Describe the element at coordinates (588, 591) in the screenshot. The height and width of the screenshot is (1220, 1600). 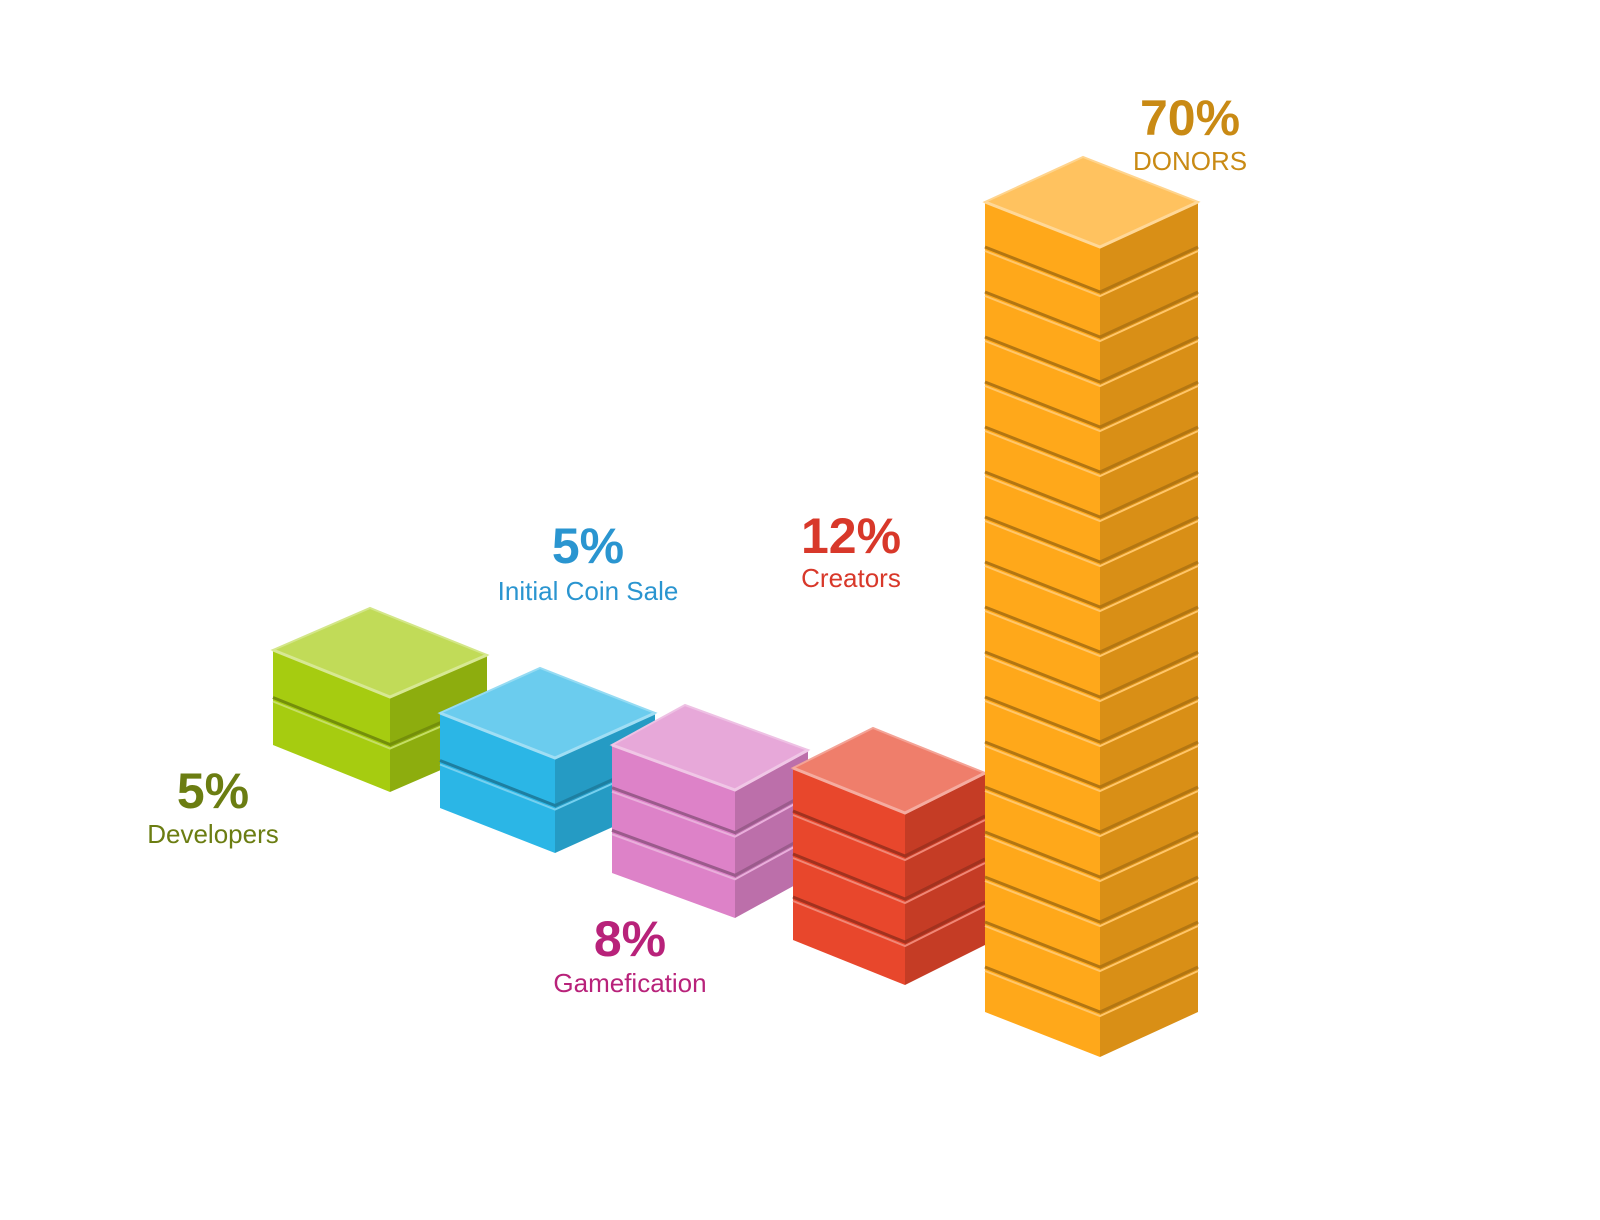
I see `category-label: Initial Coin Sale` at that location.